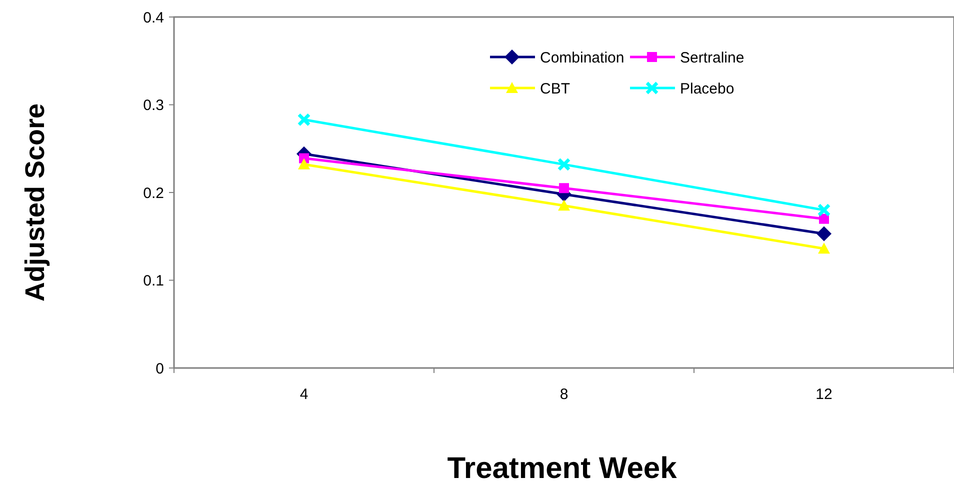 This screenshot has height=489, width=954. Describe the element at coordinates (564, 394) in the screenshot. I see `x-tick-label: 8` at that location.